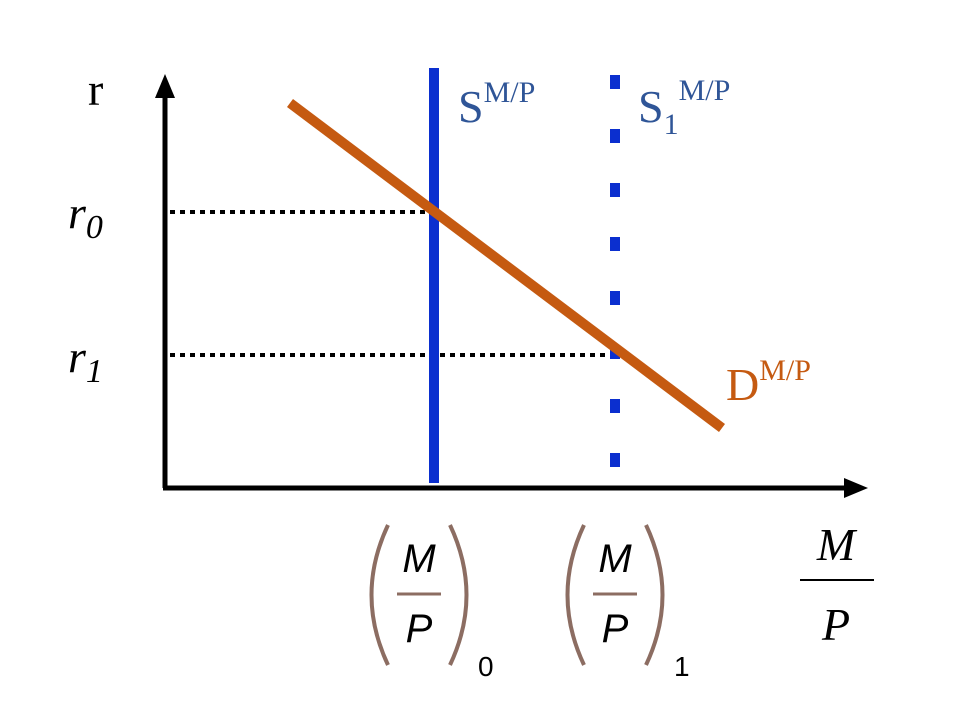 The height and width of the screenshot is (720, 960). What do you see at coordinates (682, 666) in the screenshot?
I see `quantity-subscript: 1` at bounding box center [682, 666].